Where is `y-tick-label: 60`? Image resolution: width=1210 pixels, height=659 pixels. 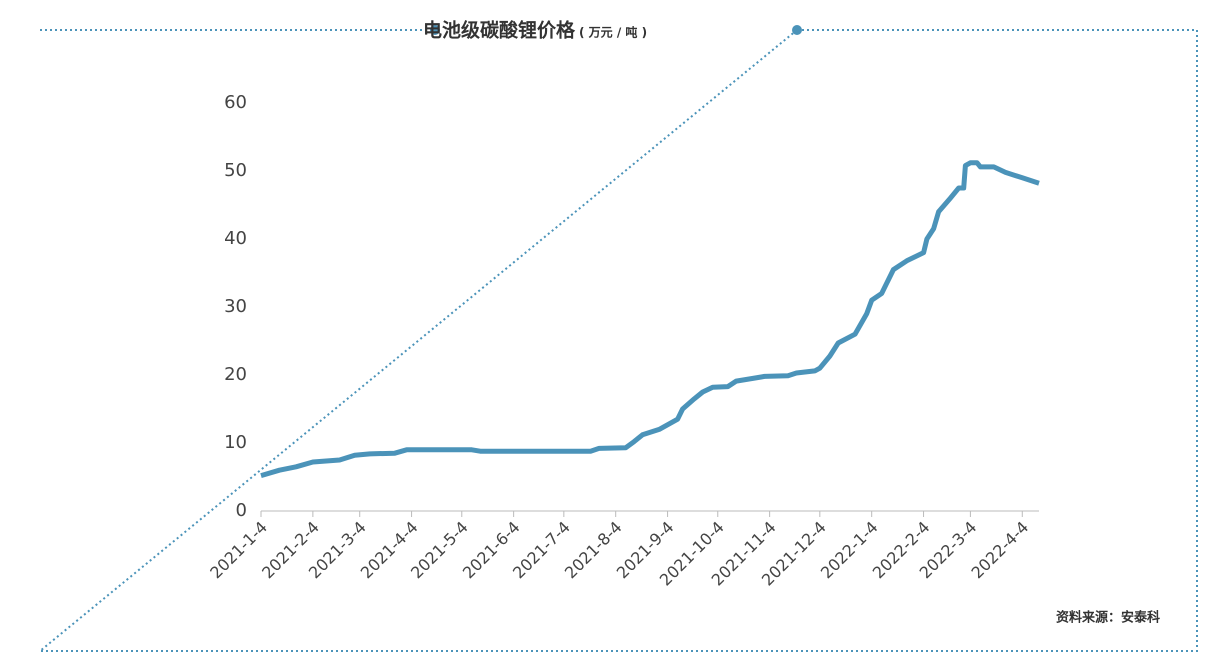
y-tick-label: 60 is located at coordinates (235, 102).